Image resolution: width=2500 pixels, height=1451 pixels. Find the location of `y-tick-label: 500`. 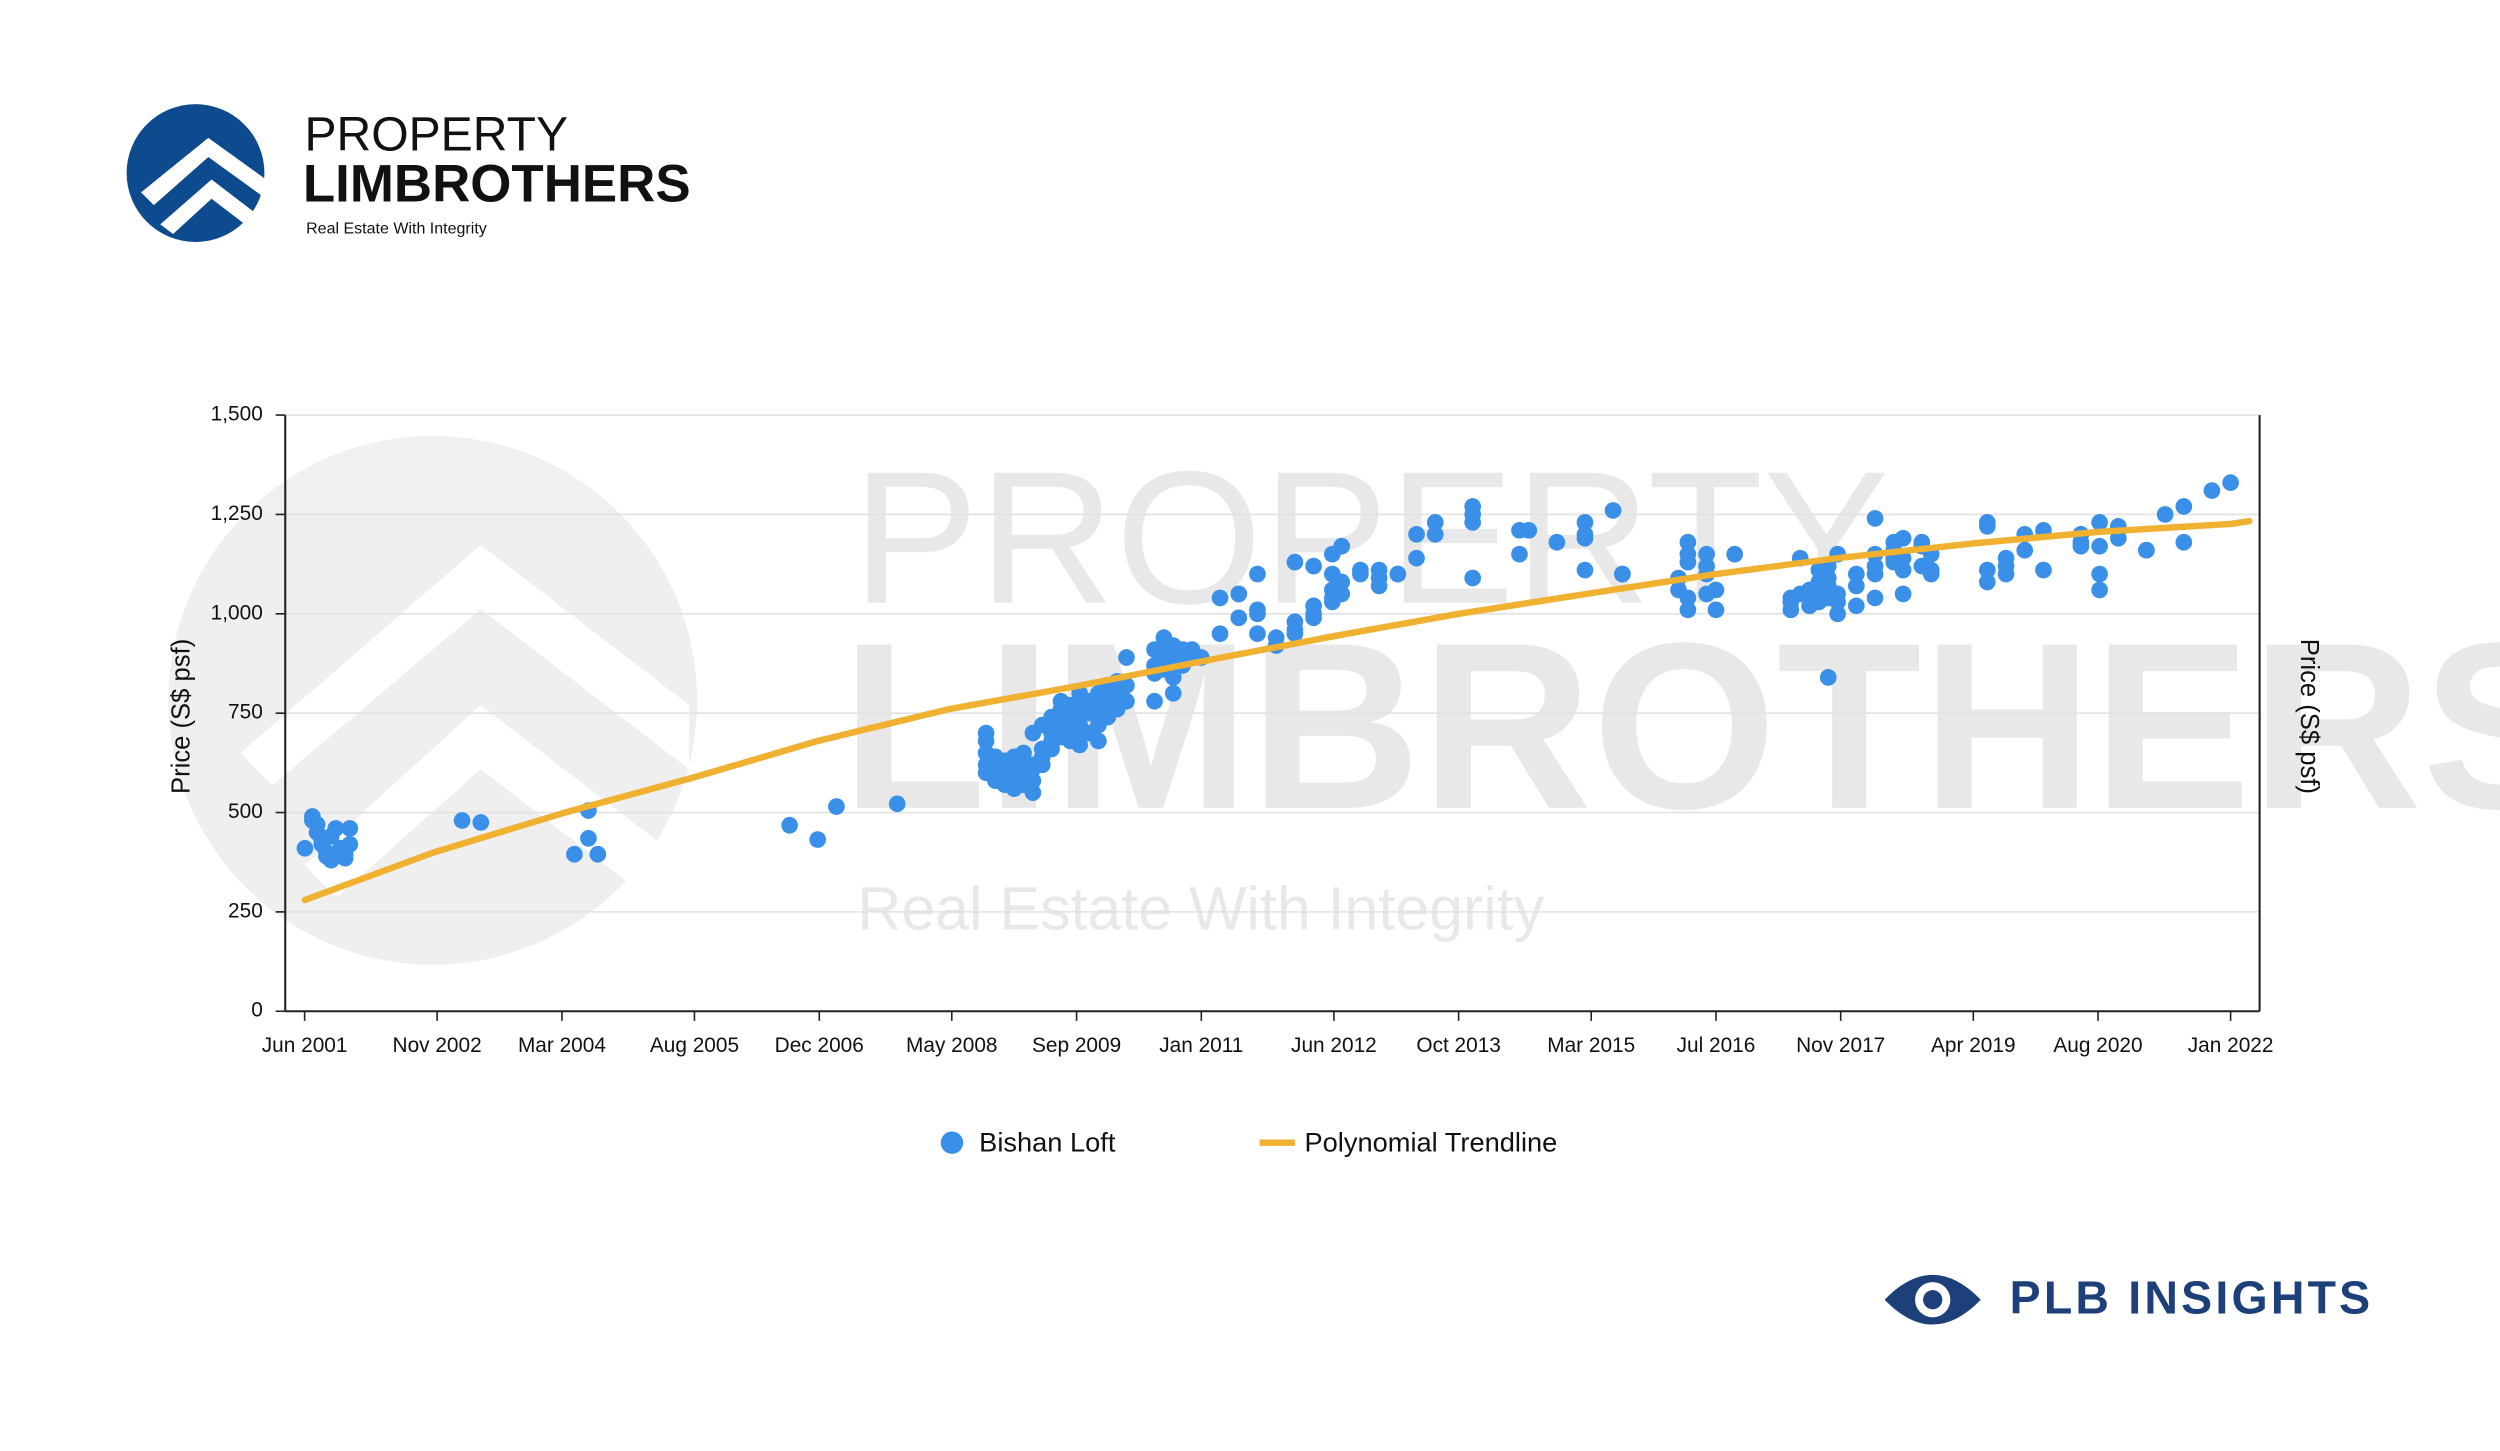

y-tick-label: 500 is located at coordinates (245, 811).